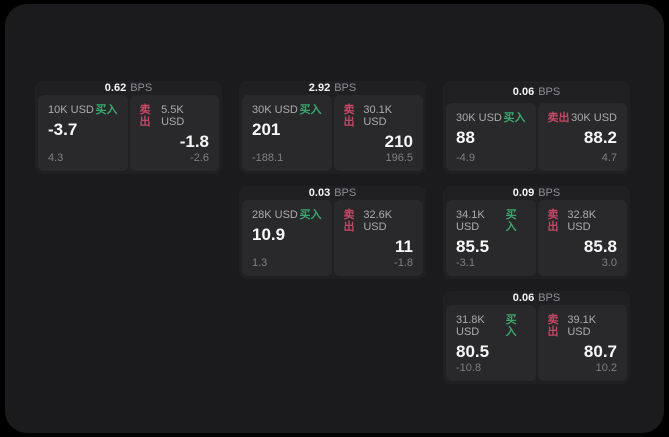 The width and height of the screenshot is (669, 437). I want to click on buy-panel: 30K USD 买入 201 -188.1, so click(287, 133).